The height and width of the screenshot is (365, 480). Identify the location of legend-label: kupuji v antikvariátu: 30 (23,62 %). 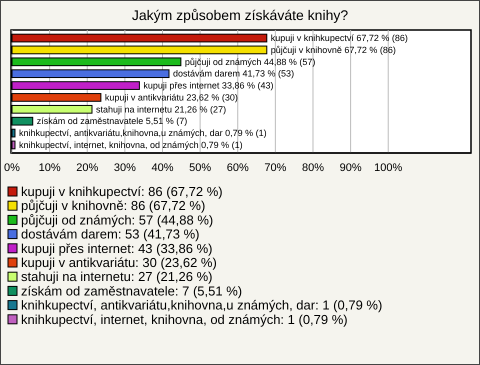
(119, 262).